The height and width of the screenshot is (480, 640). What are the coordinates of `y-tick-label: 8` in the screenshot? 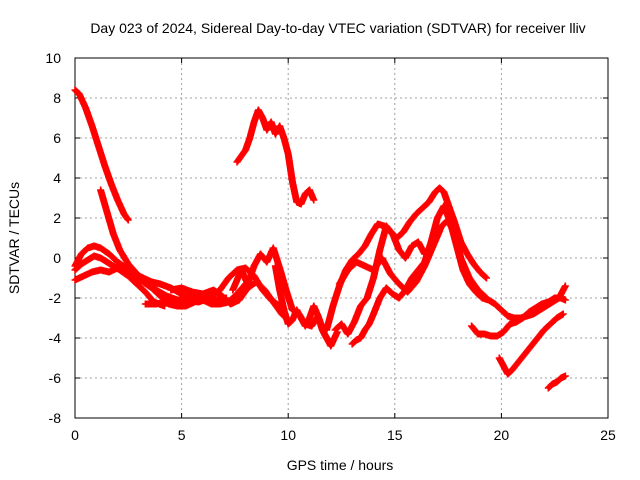 It's located at (57, 98).